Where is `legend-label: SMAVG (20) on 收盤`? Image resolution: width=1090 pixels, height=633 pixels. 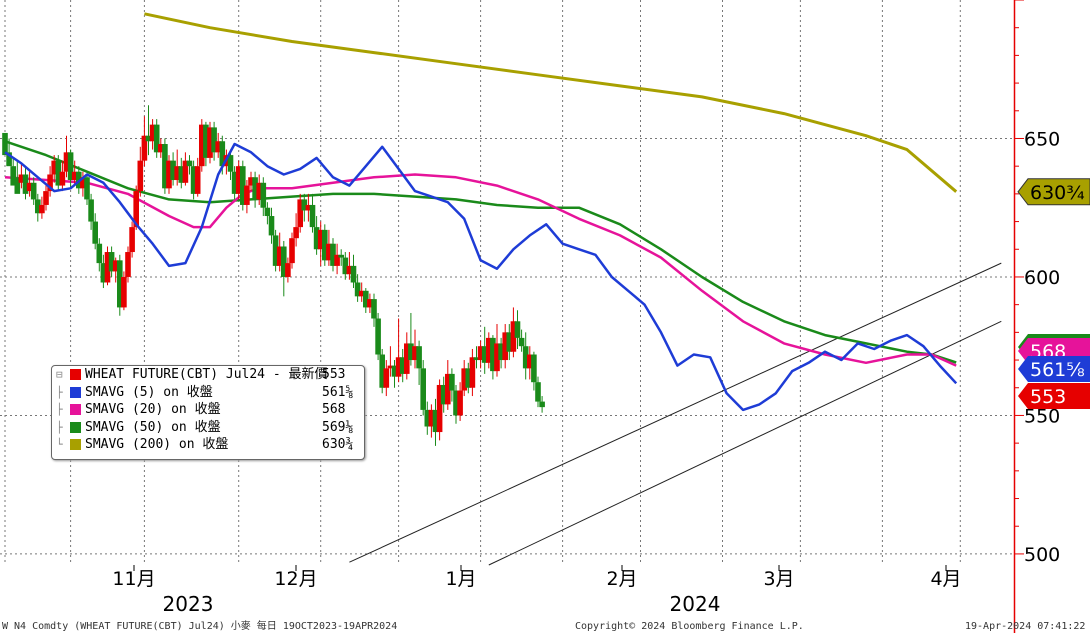
legend-label: SMAVG (20) on 收盤 is located at coordinates (153, 409).